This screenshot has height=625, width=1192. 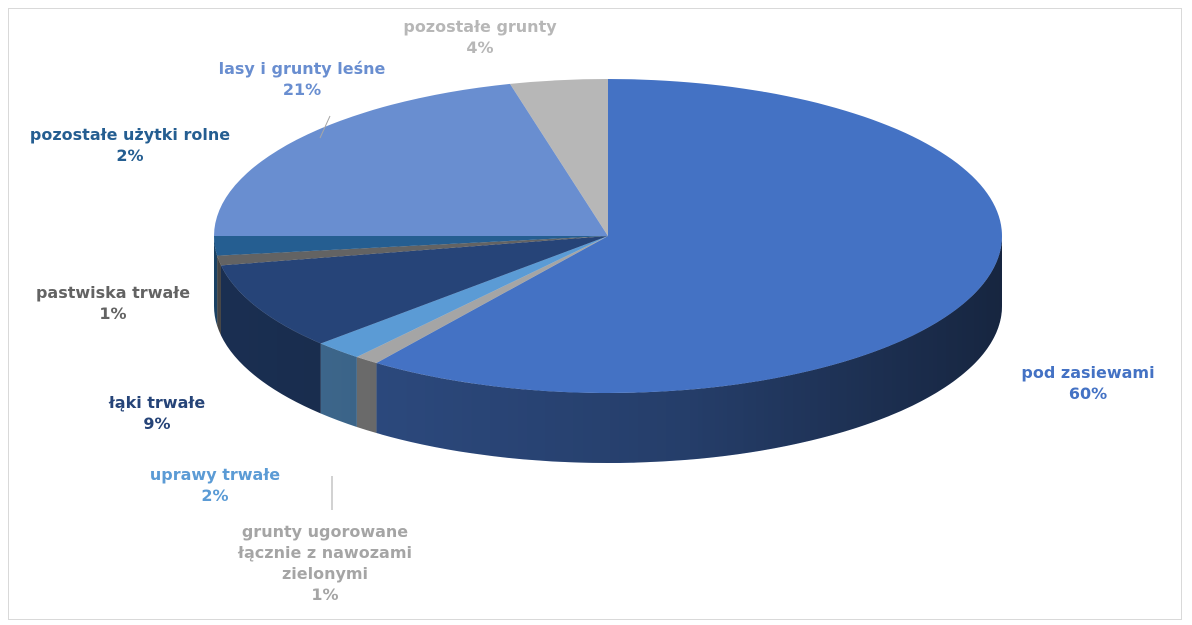 I want to click on slice-name-label: lasy i grunty leśne, so click(x=302, y=68).